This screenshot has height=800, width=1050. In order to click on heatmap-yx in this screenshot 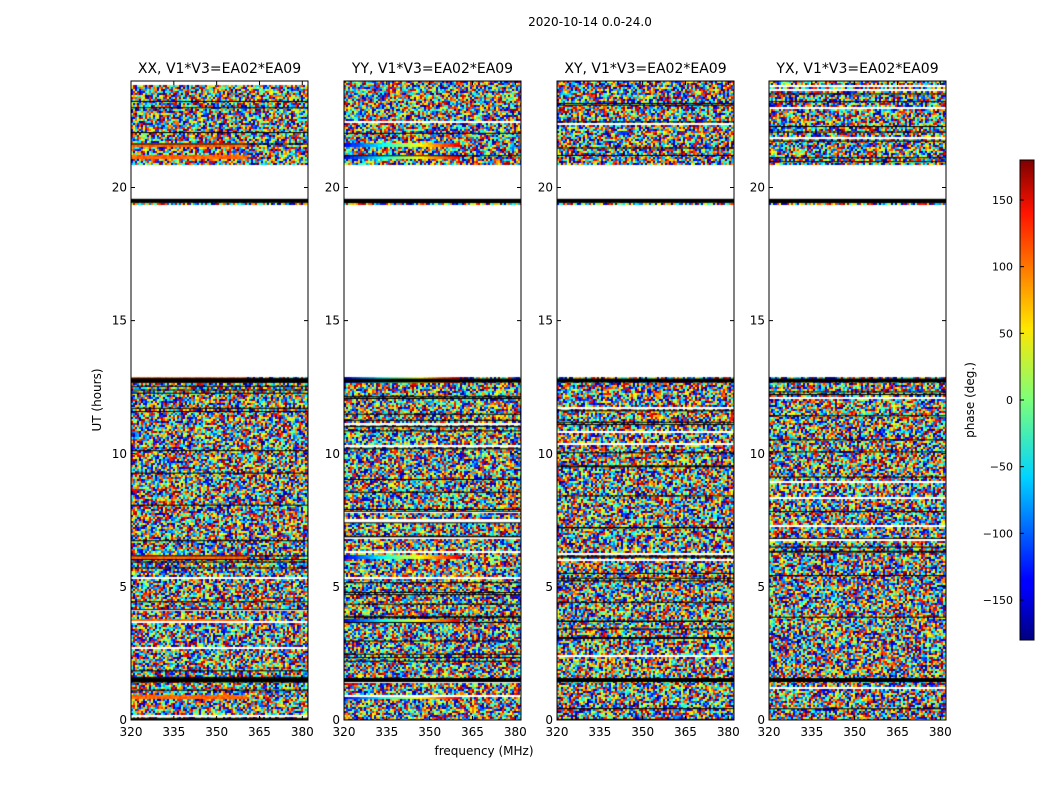, I will do `click(857, 400)`.